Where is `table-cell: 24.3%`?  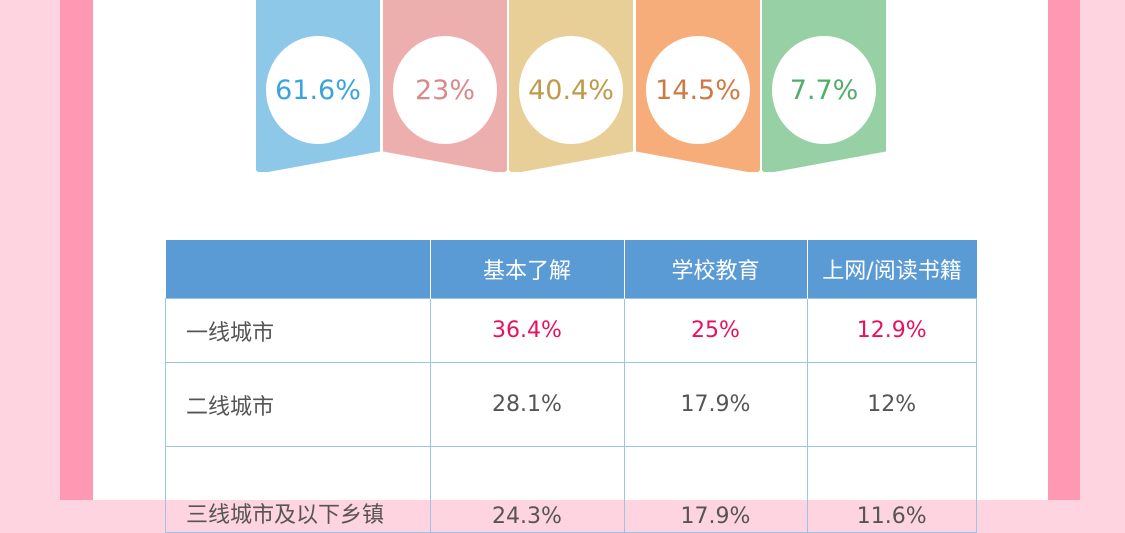 table-cell: 24.3% is located at coordinates (527, 489).